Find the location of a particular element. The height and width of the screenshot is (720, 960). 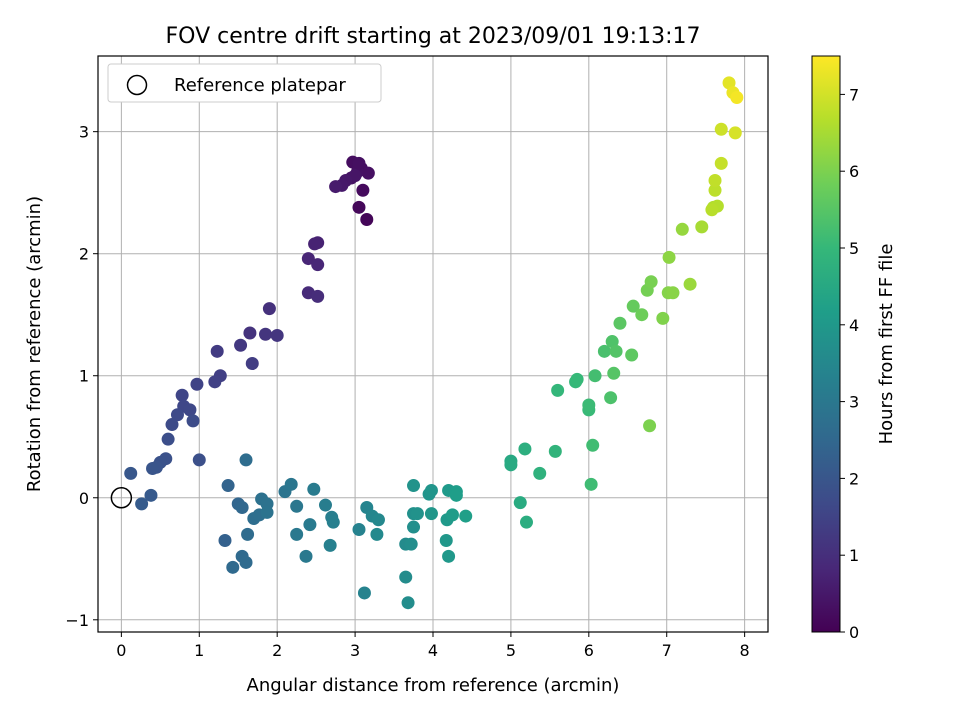

x-tick-label: 0 is located at coordinates (121, 650).